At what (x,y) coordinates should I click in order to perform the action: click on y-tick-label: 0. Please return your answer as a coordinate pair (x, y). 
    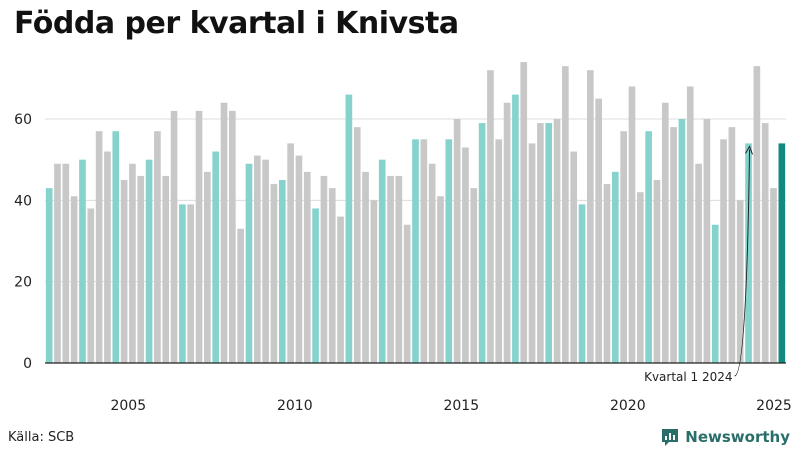
    Looking at the image, I should click on (27, 364).